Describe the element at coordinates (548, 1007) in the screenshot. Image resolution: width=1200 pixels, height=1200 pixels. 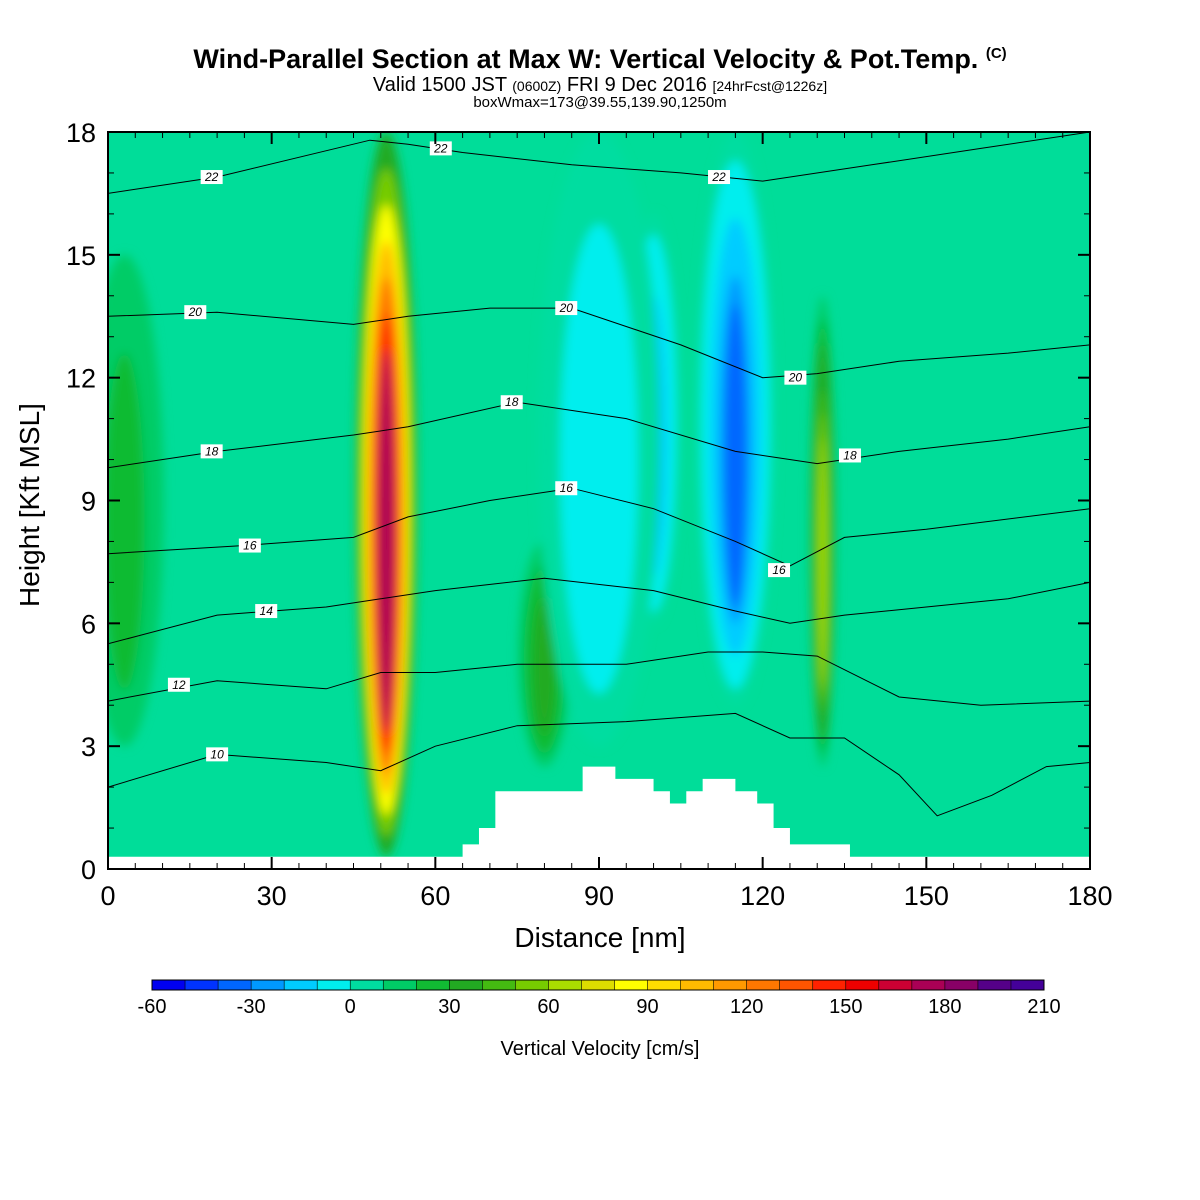
I see `colorbar-tick-label: 60` at that location.